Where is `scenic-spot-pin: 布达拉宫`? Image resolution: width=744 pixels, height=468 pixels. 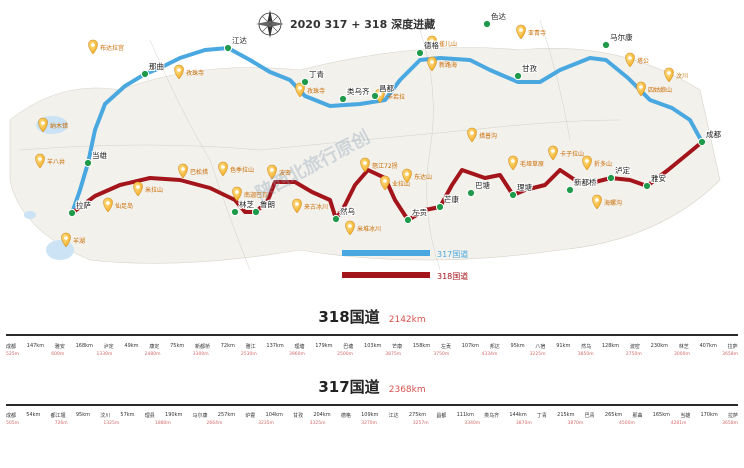
scenic-spot-pin: 布达拉宫 is located at coordinates (106, 47).